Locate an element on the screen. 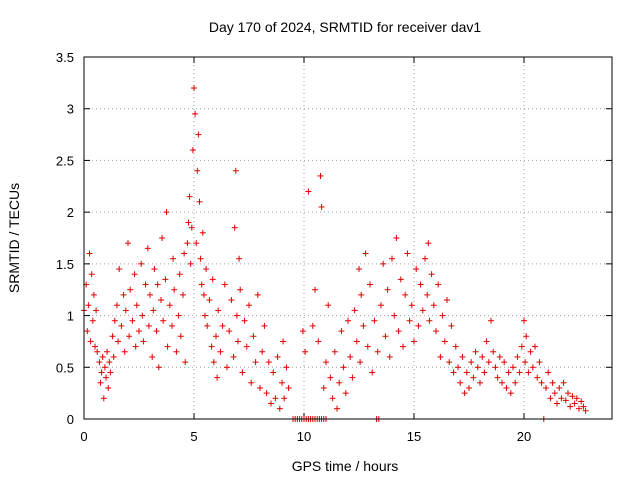 This screenshot has height=480, width=640. y-tick-label: 1.5 is located at coordinates (65, 264).